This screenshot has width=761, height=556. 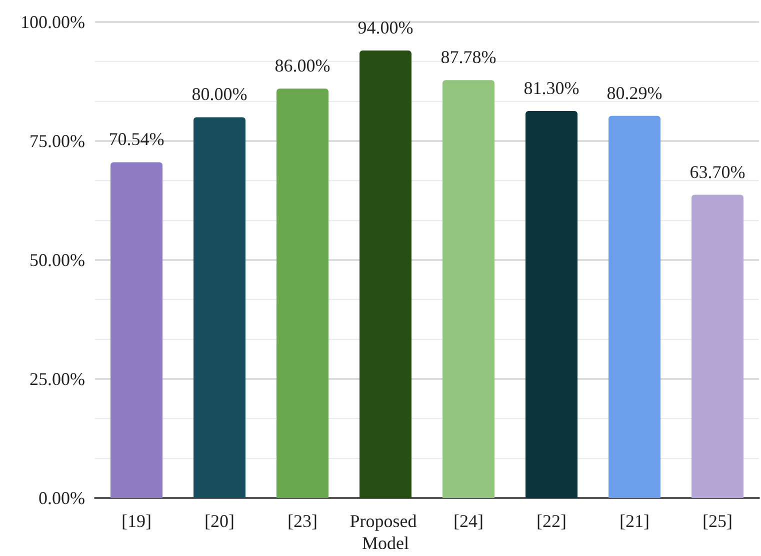 What do you see at coordinates (469, 521) in the screenshot?
I see `x-tick-label: [24]` at bounding box center [469, 521].